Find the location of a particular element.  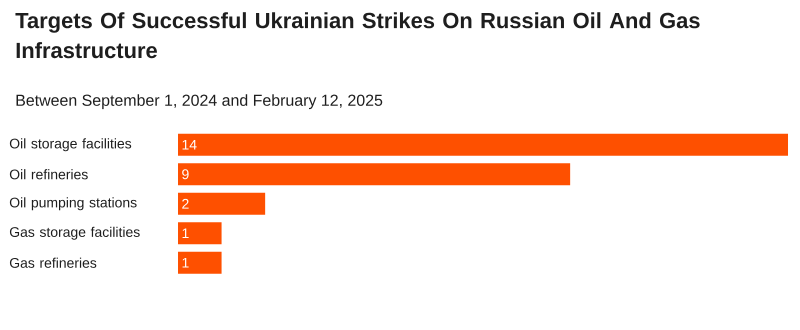

y-tick-label: Gas storage facilities is located at coordinates (75, 233).